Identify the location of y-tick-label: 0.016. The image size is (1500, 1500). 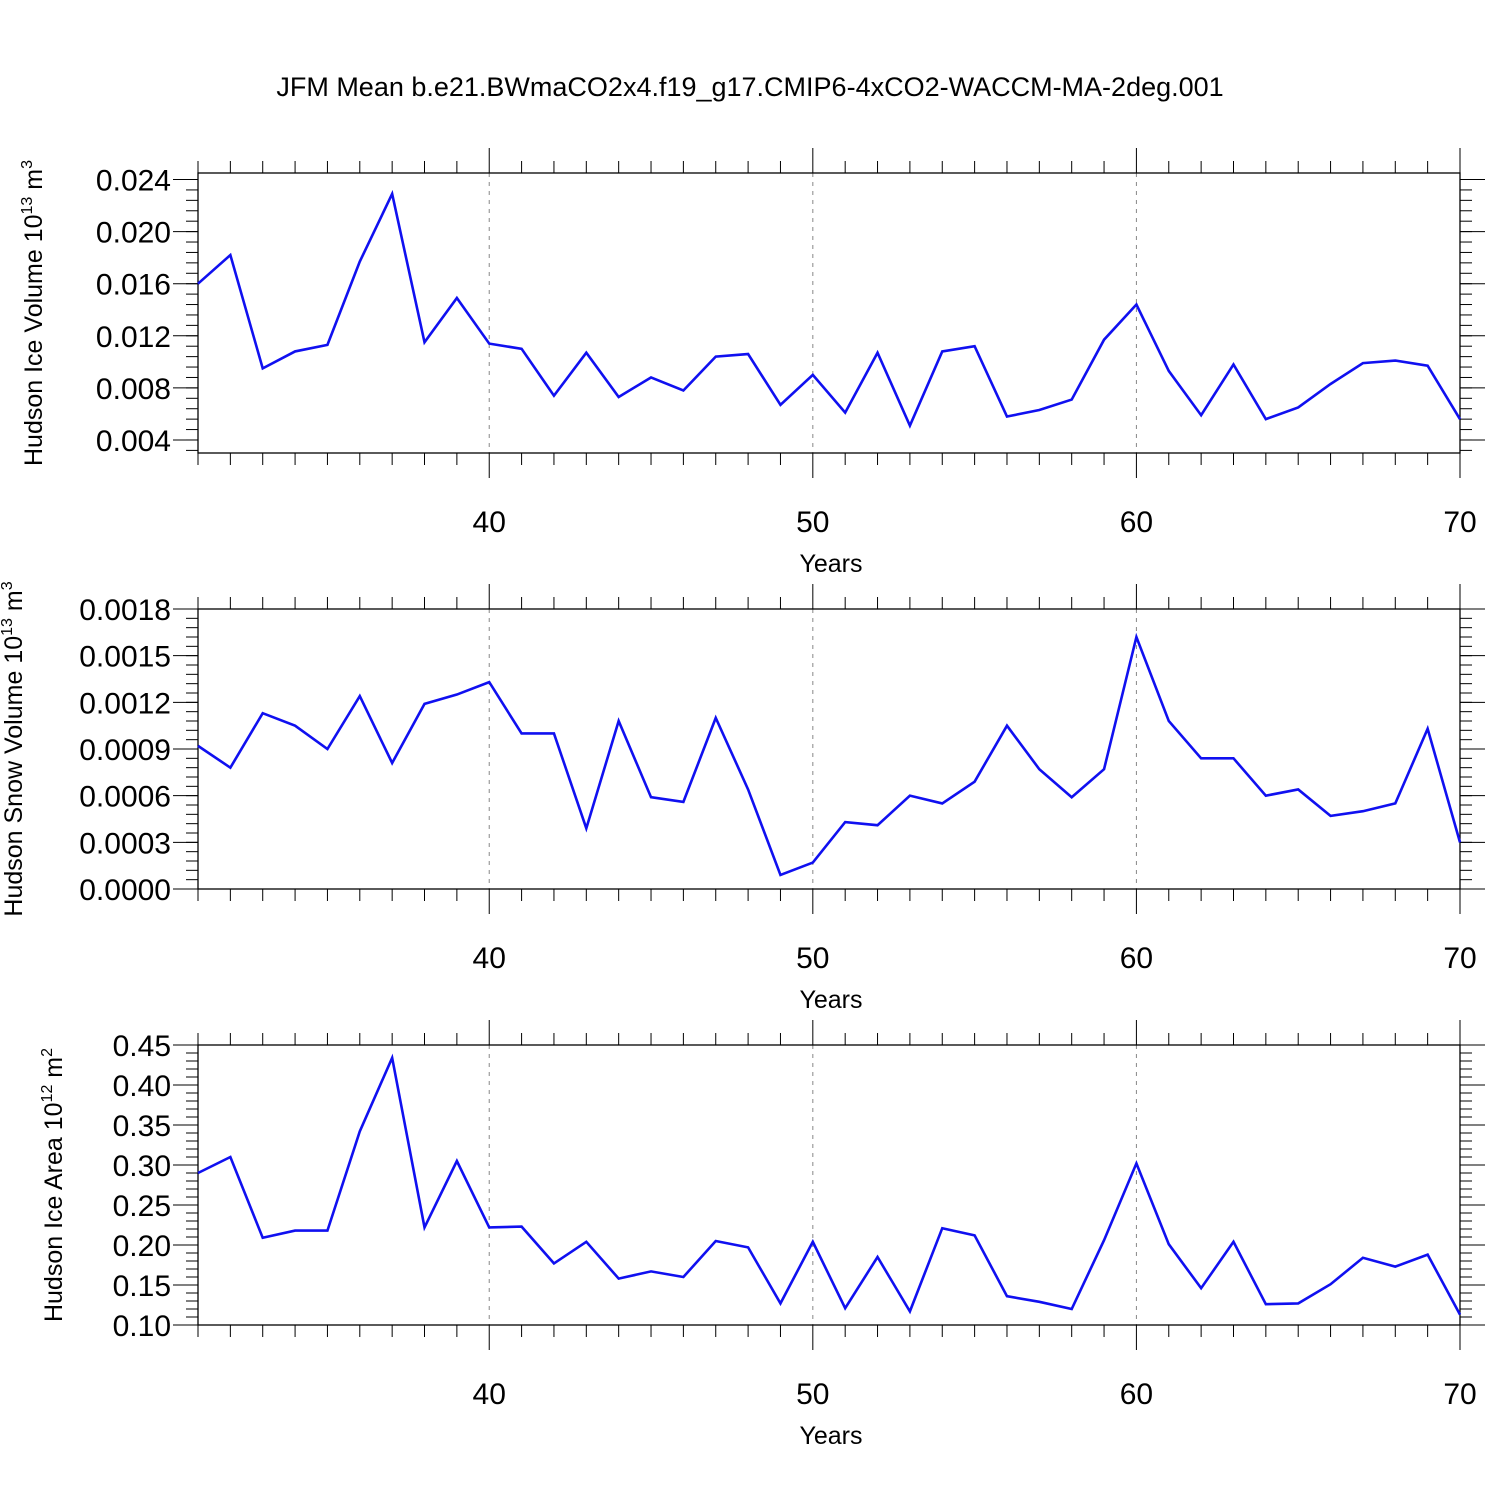
(133, 285).